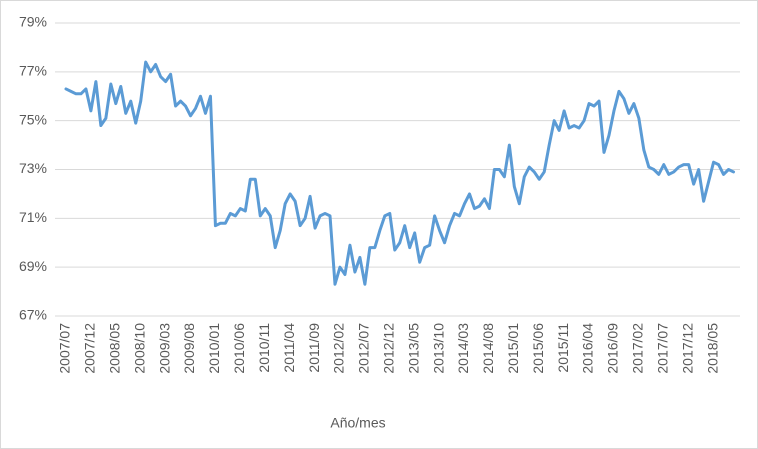  What do you see at coordinates (463, 348) in the screenshot?
I see `x-tick-label: 2014/03` at bounding box center [463, 348].